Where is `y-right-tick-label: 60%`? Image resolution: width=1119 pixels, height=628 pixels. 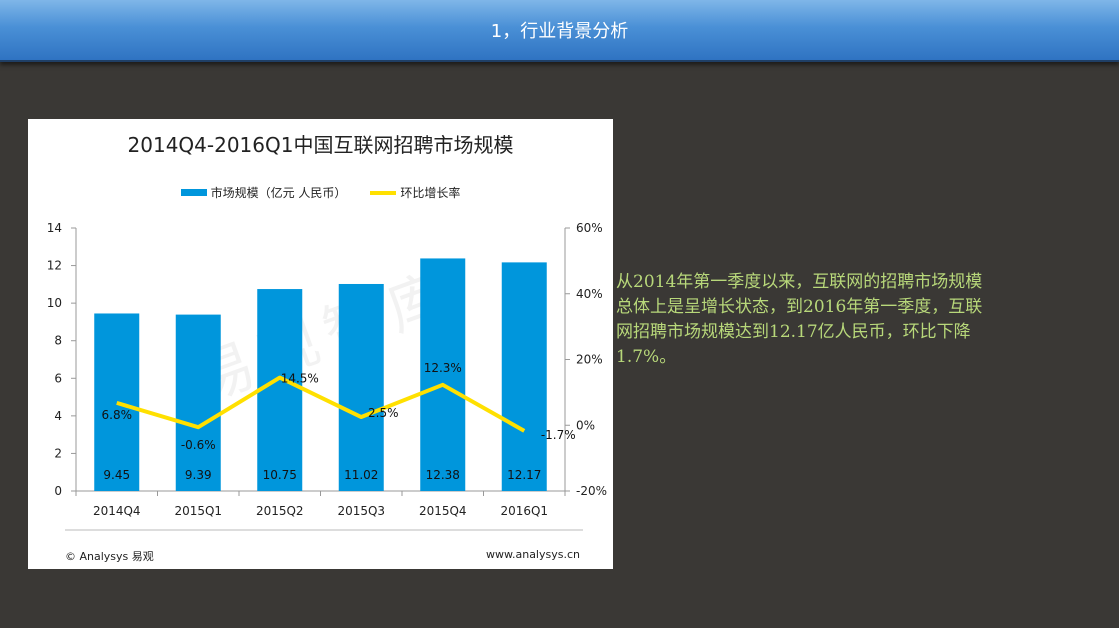 y-right-tick-label: 60% is located at coordinates (589, 228).